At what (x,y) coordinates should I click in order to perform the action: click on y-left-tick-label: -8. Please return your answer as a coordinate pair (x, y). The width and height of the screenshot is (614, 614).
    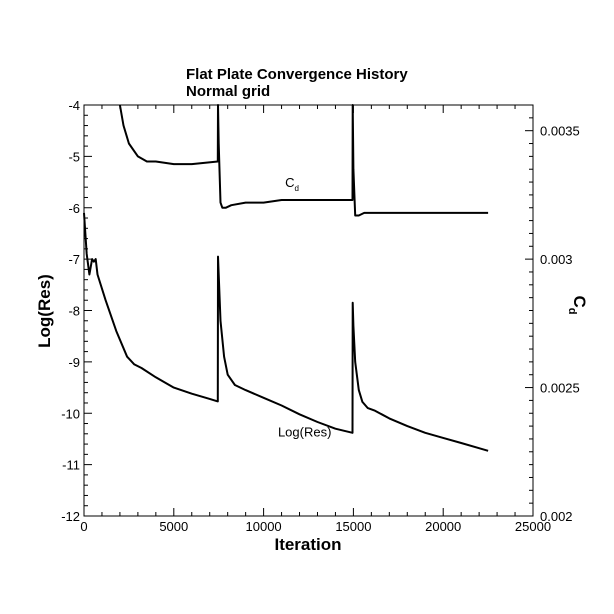
    Looking at the image, I should click on (74, 311).